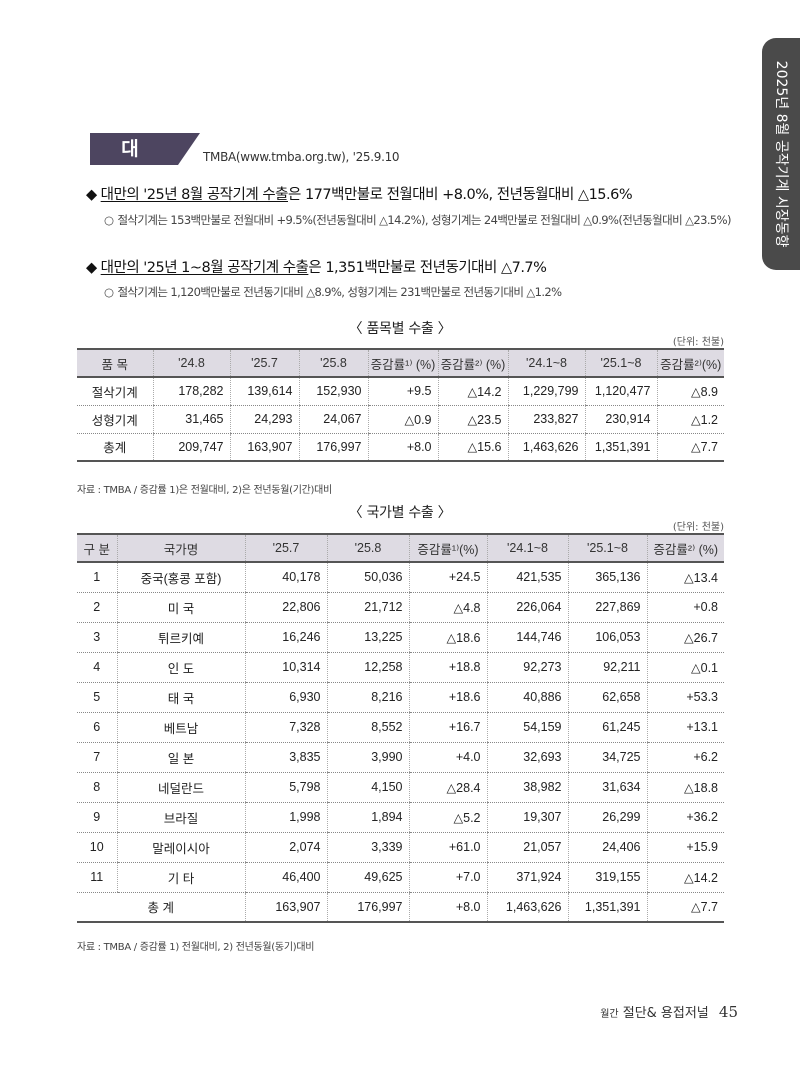 The height and width of the screenshot is (1066, 800). Describe the element at coordinates (367, 548) in the screenshot. I see `table2-header-cell: '25.8` at that location.